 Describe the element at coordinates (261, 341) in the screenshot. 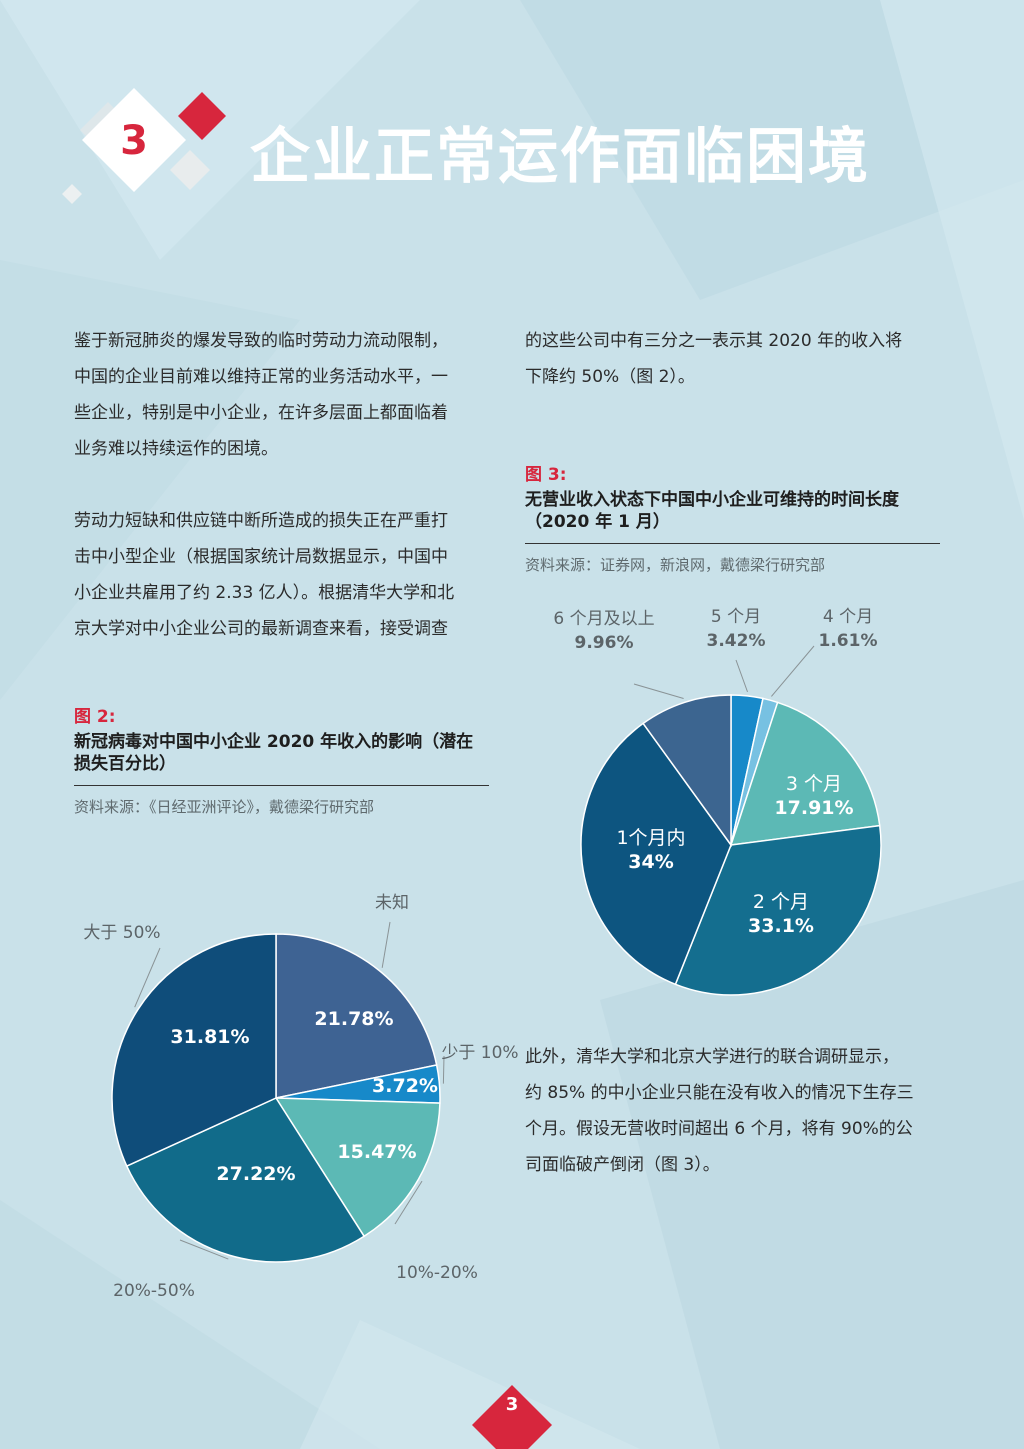

I see `text-line: 鉴于新冠肺炎的爆发导致的临时劳动力流动限制，` at that location.